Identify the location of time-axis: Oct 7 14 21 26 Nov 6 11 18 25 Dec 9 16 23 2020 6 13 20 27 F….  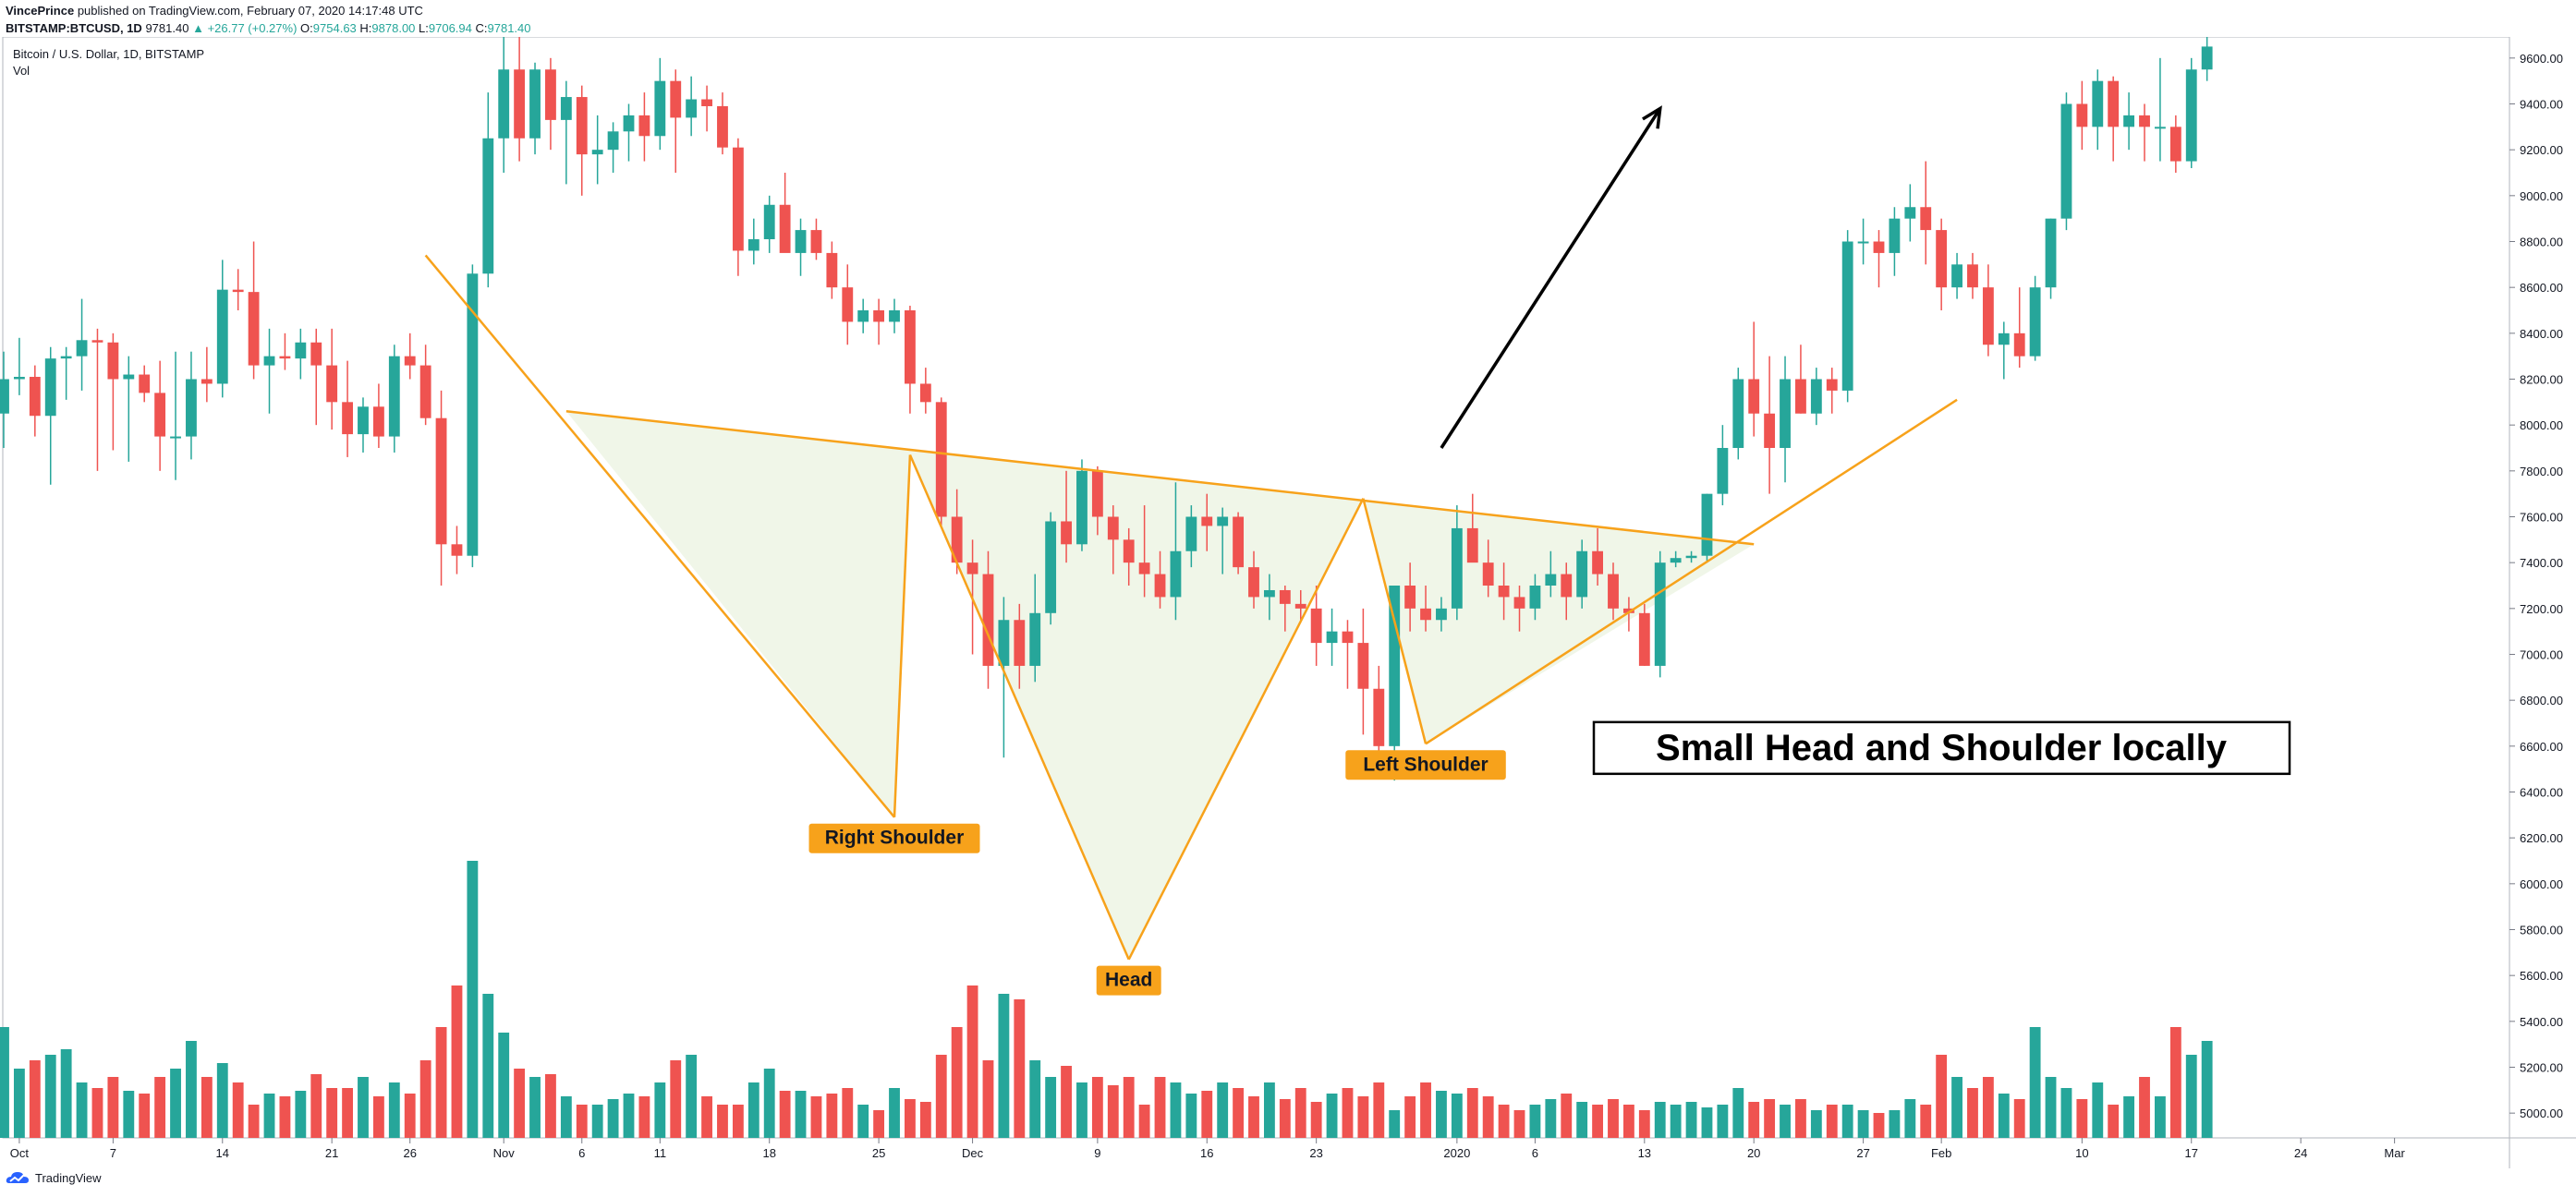
(1208, 1149).